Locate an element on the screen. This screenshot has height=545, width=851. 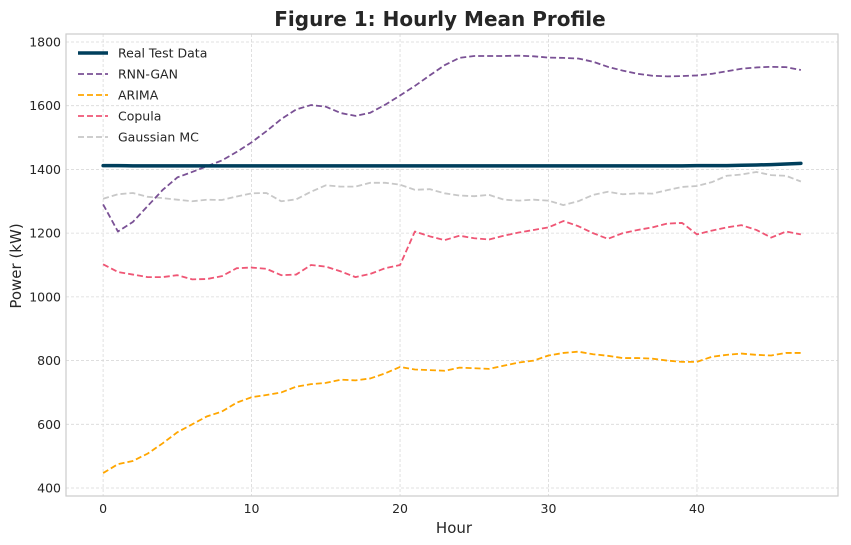
series-line-gaussian-mc is located at coordinates (452, 189).